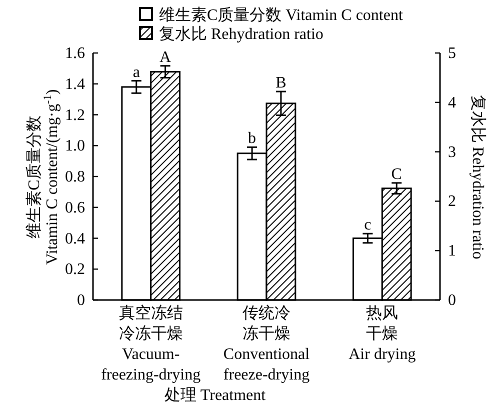 The height and width of the screenshot is (407, 492). What do you see at coordinates (81, 300) in the screenshot?
I see `y-tick-label: 0` at bounding box center [81, 300].